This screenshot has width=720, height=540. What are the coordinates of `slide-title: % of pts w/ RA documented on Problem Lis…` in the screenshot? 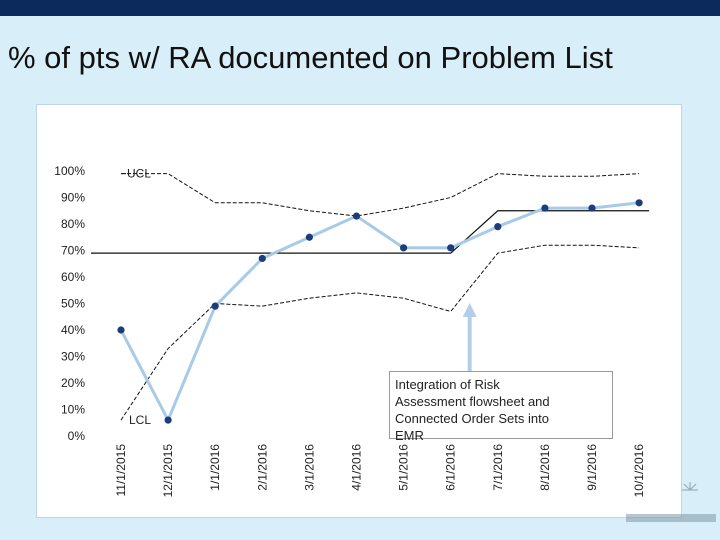 It's located at (310, 57).